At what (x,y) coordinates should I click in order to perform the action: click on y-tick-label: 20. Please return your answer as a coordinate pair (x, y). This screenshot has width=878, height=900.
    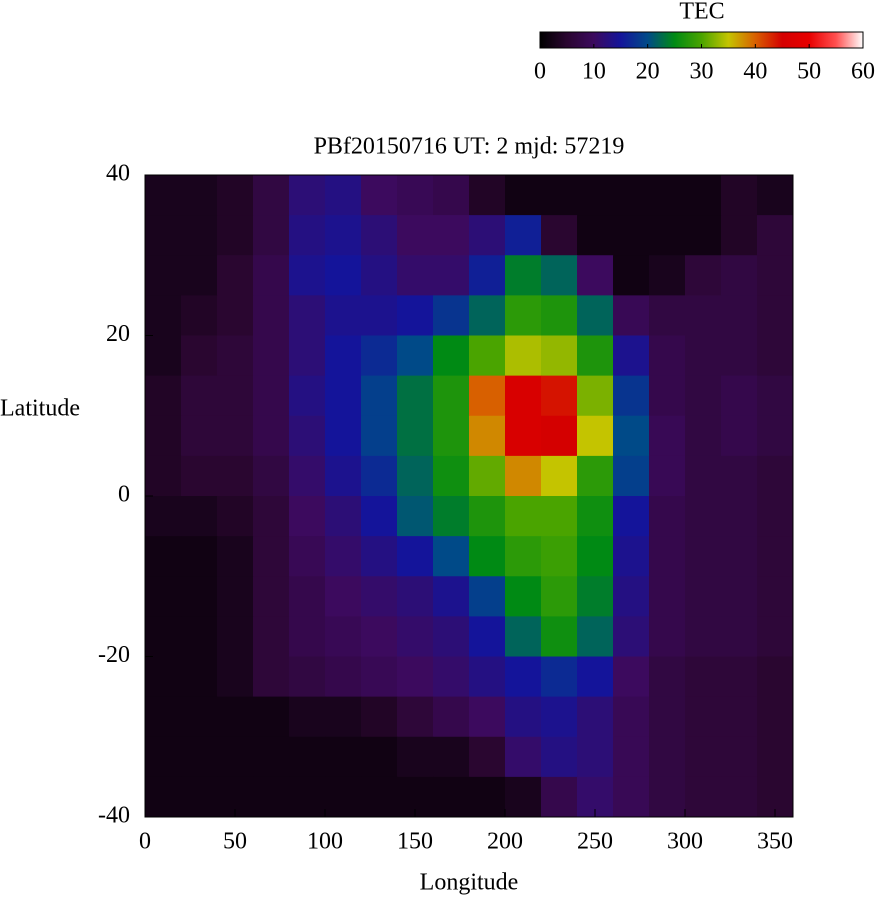
    Looking at the image, I should click on (118, 334).